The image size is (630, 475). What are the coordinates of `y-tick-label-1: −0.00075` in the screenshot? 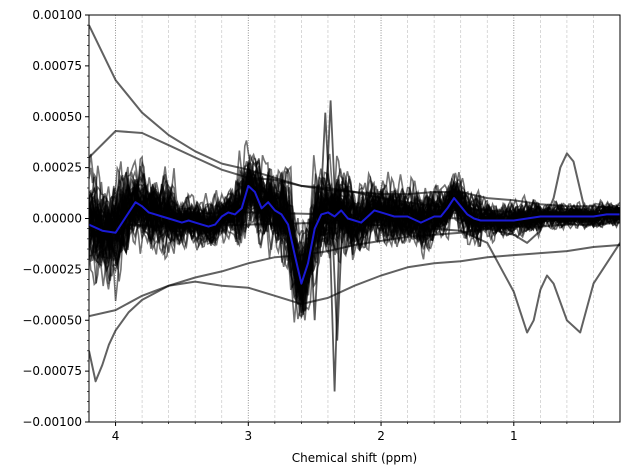 It's located at (52, 371).